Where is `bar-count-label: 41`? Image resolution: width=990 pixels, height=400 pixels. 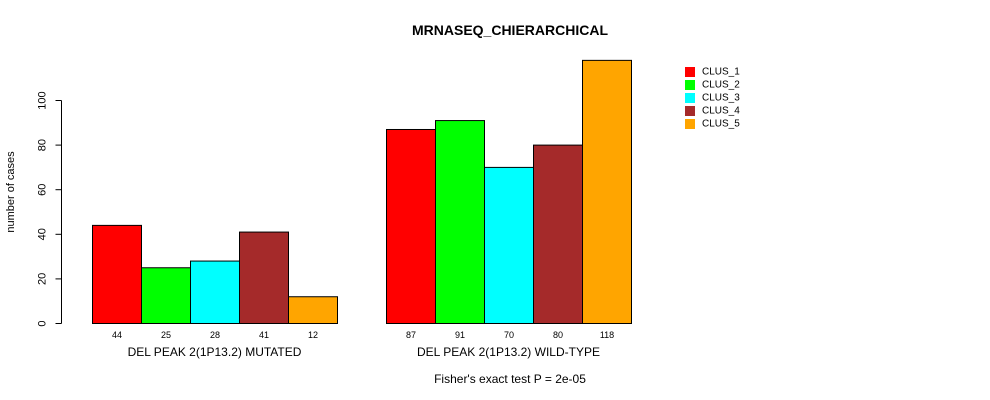 bar-count-label: 41 is located at coordinates (264, 335).